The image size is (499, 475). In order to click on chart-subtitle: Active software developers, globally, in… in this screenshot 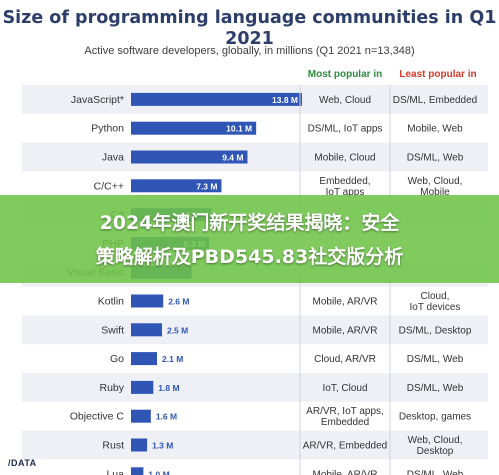, I will do `click(249, 51)`.